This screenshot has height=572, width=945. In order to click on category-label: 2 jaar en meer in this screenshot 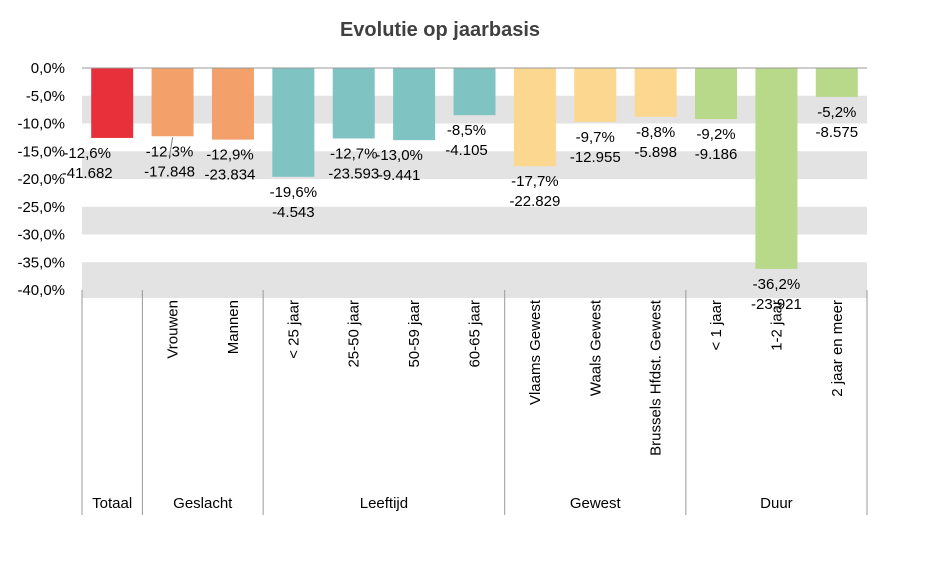, I will do `click(837, 348)`.